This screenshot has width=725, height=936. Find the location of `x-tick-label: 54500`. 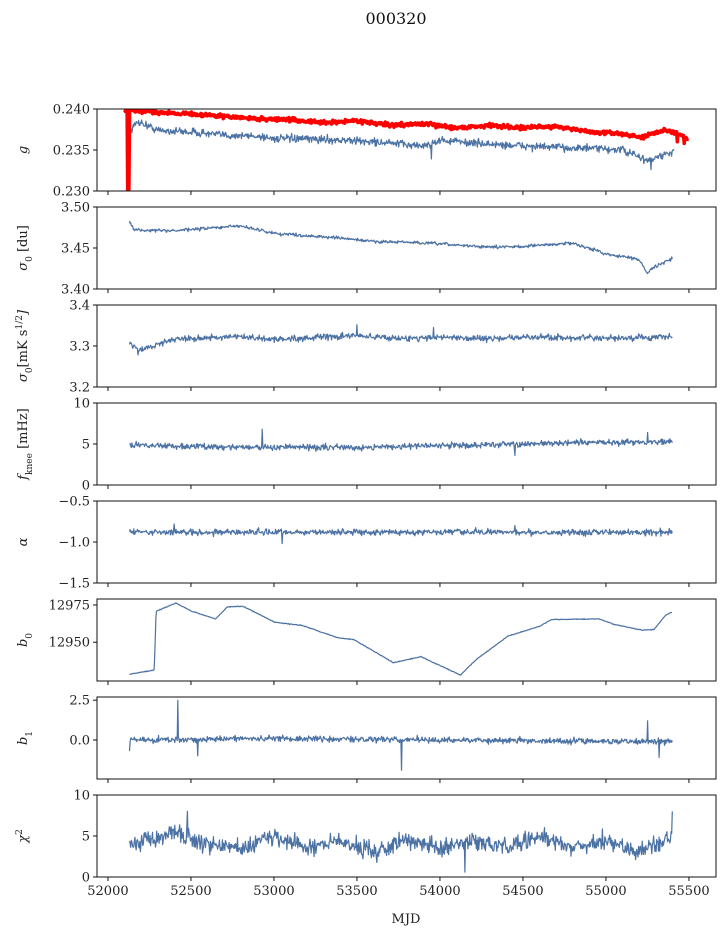

x-tick-label: 54500 is located at coordinates (522, 891).